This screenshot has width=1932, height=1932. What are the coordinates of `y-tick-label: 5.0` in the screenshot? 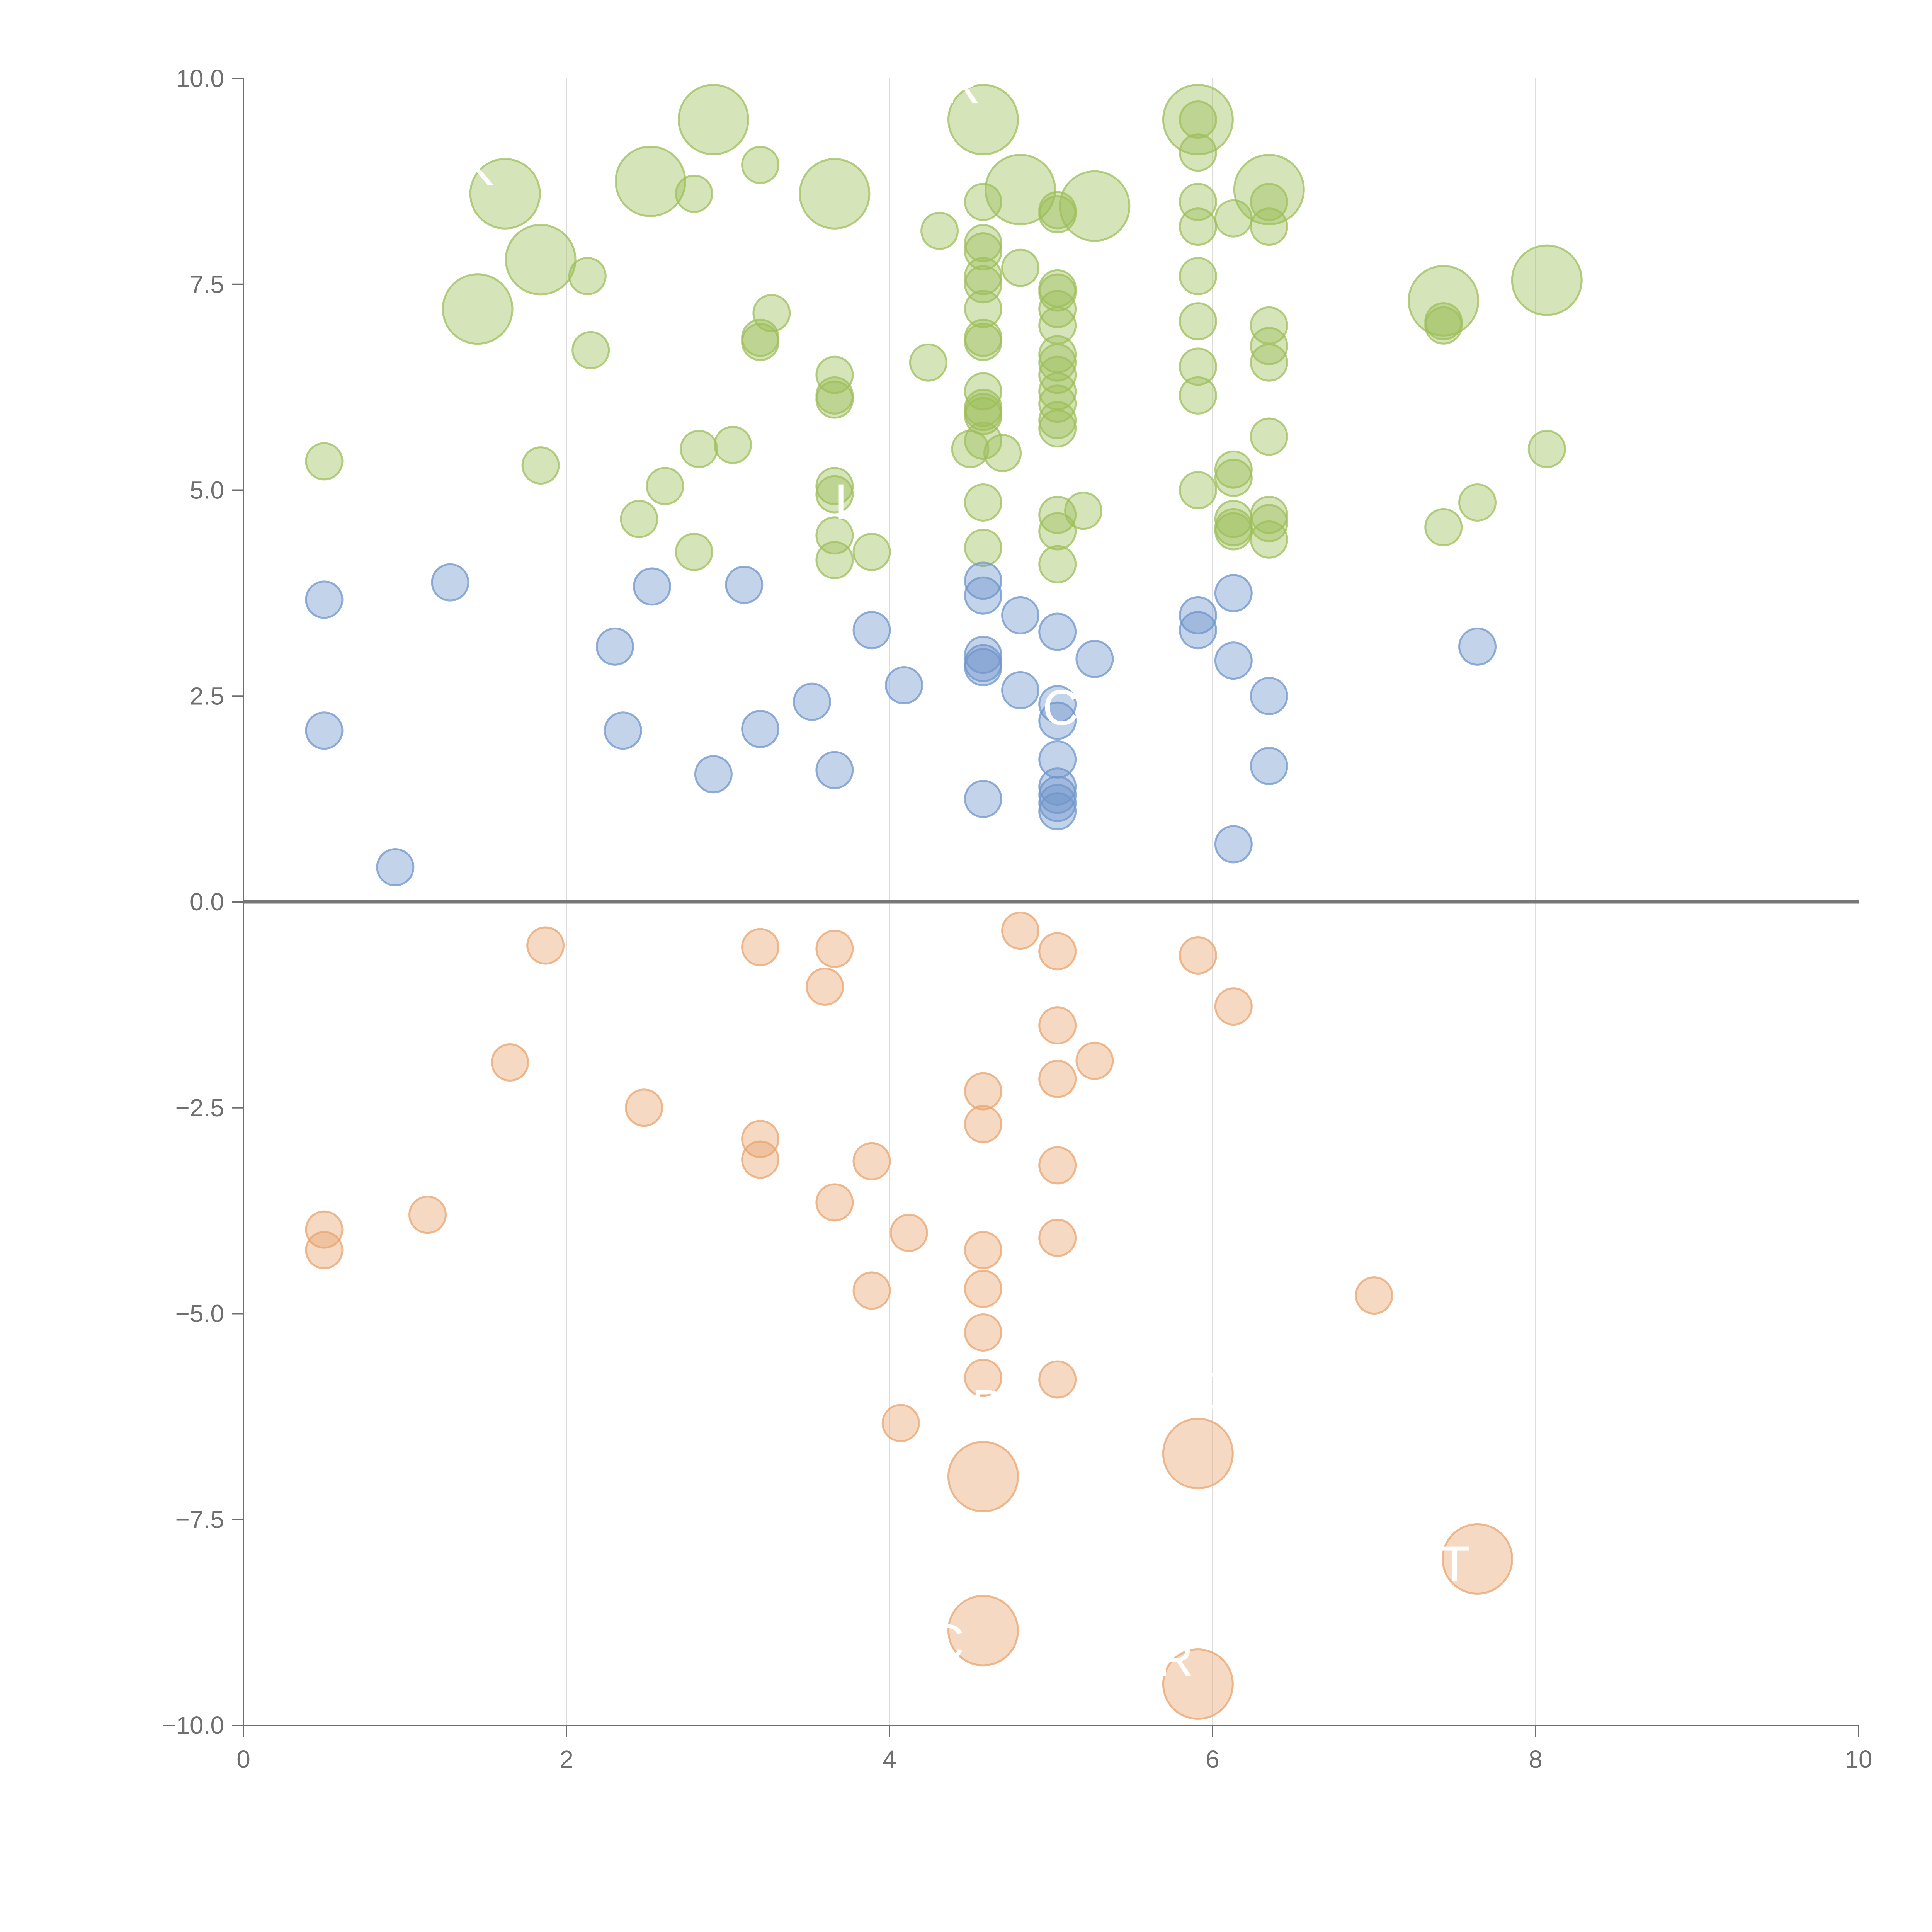 It's located at (207, 490).